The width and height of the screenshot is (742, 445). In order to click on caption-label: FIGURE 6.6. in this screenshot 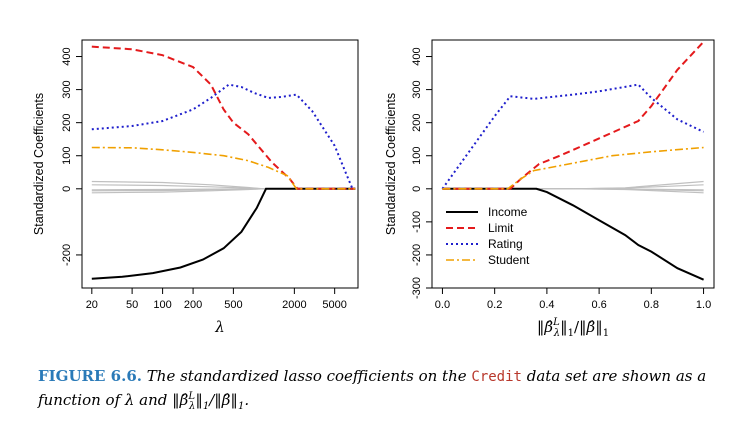, I will do `click(90, 376)`.